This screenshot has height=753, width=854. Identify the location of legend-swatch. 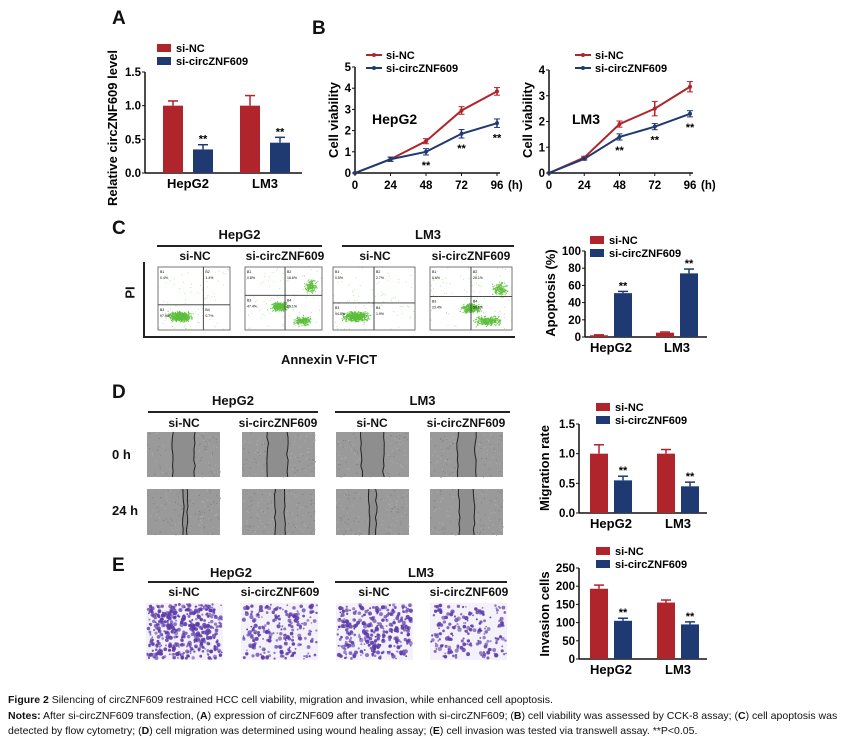
(603, 551).